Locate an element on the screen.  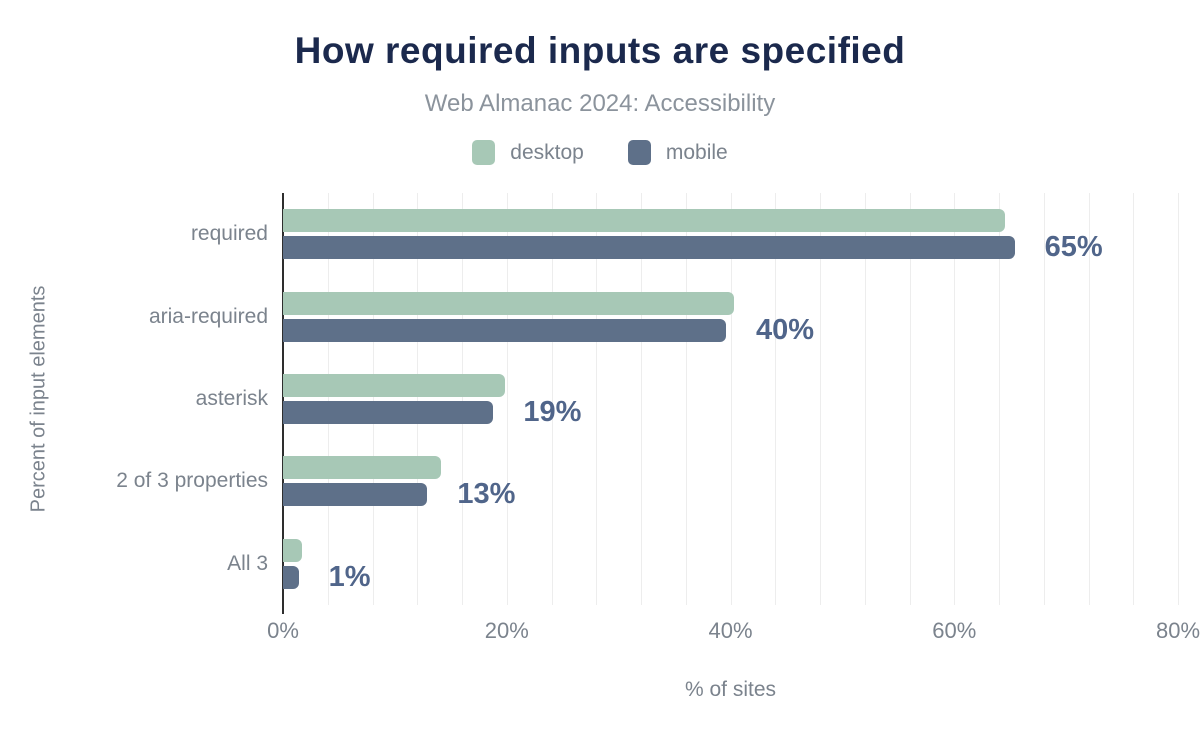
category-row: 2 of 3 properties 13% is located at coordinates (647, 481).